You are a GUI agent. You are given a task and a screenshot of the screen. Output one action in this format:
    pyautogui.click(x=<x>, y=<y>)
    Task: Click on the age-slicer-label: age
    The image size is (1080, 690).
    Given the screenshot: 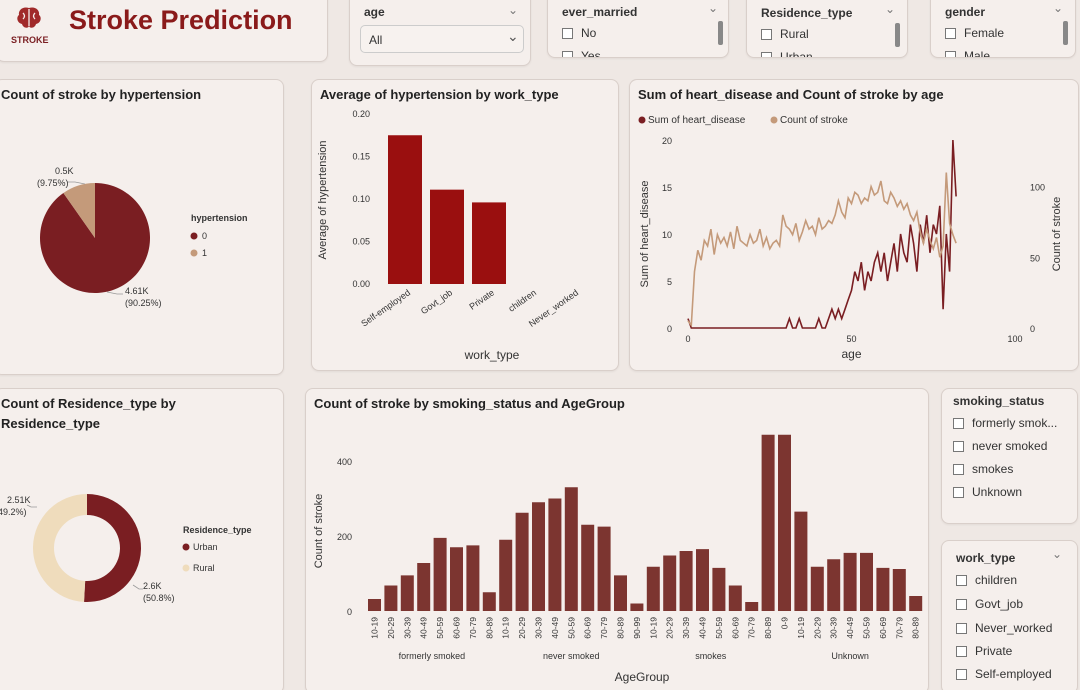 What is the action you would take?
    pyautogui.click(x=374, y=12)
    